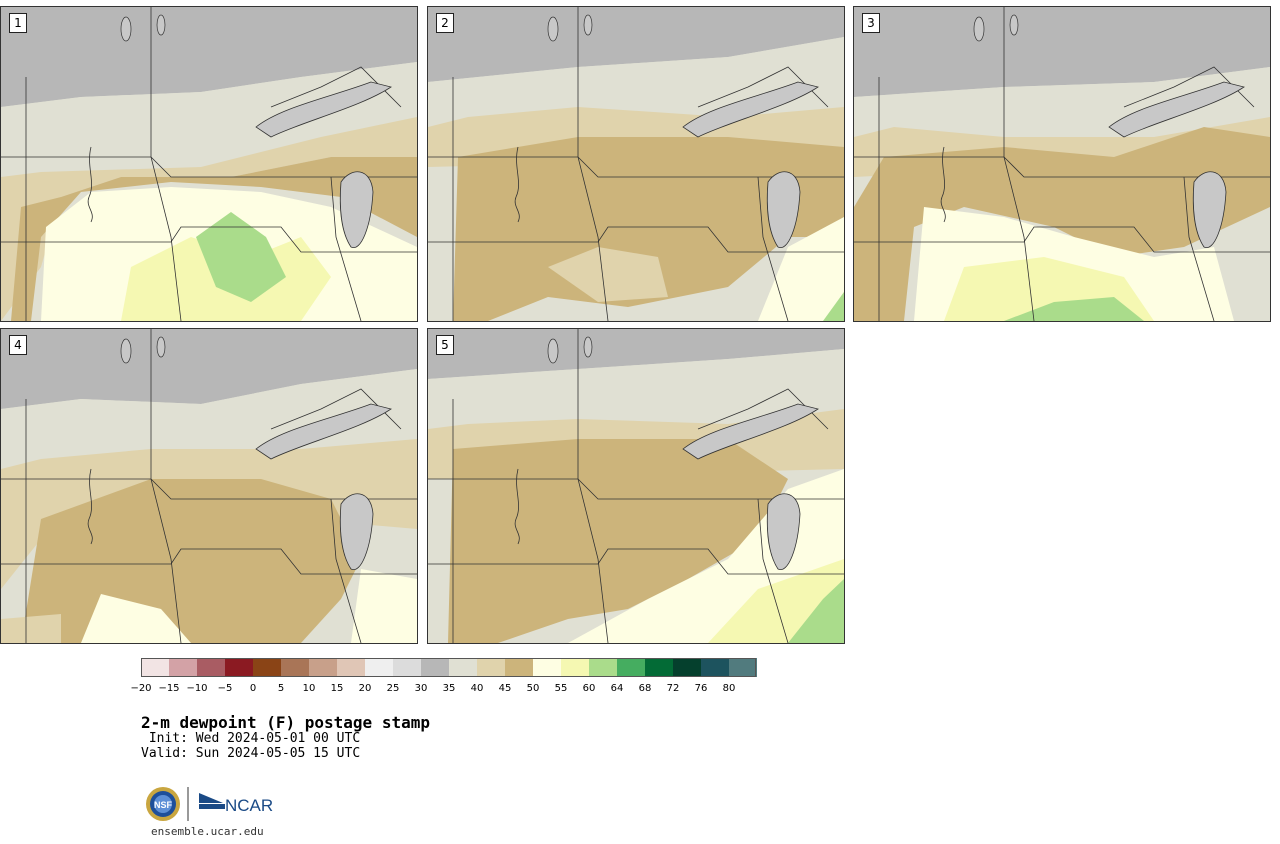 The height and width of the screenshot is (844, 1280). What do you see at coordinates (136, 618) in the screenshot?
I see `moist-patch` at bounding box center [136, 618].